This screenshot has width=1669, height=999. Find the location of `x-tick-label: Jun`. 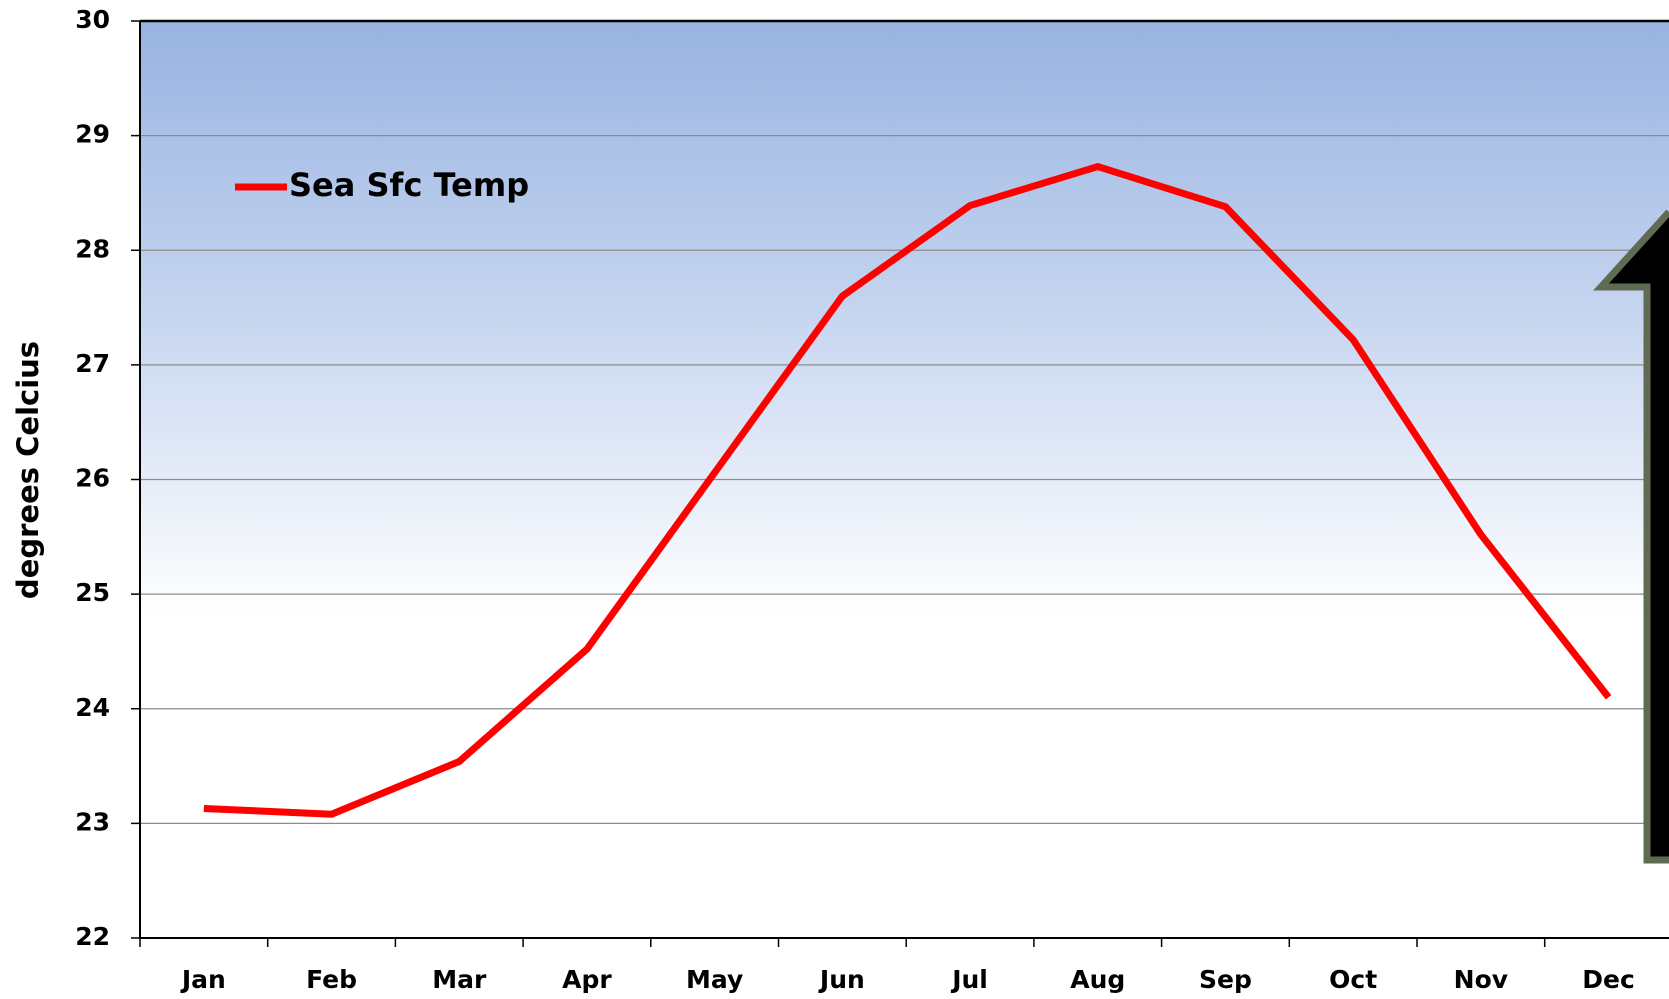

x-tick-label: Jun is located at coordinates (841, 979).